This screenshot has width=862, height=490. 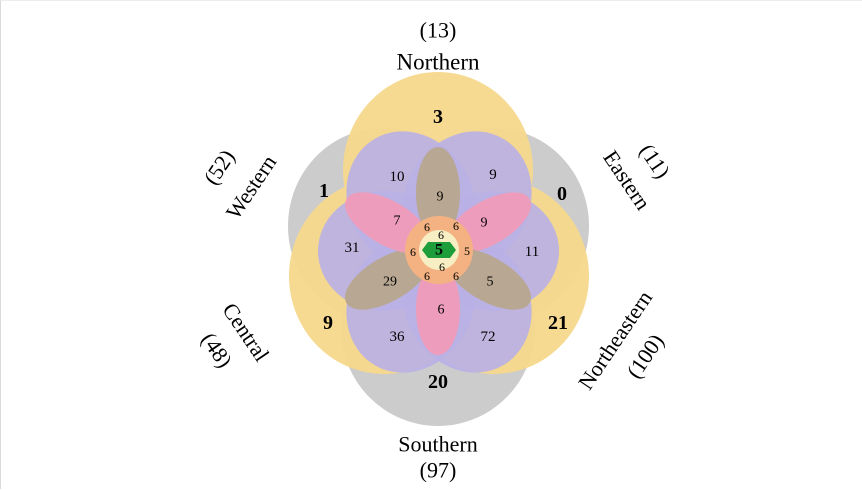 I want to click on label-count-western: (52), so click(x=218, y=167).